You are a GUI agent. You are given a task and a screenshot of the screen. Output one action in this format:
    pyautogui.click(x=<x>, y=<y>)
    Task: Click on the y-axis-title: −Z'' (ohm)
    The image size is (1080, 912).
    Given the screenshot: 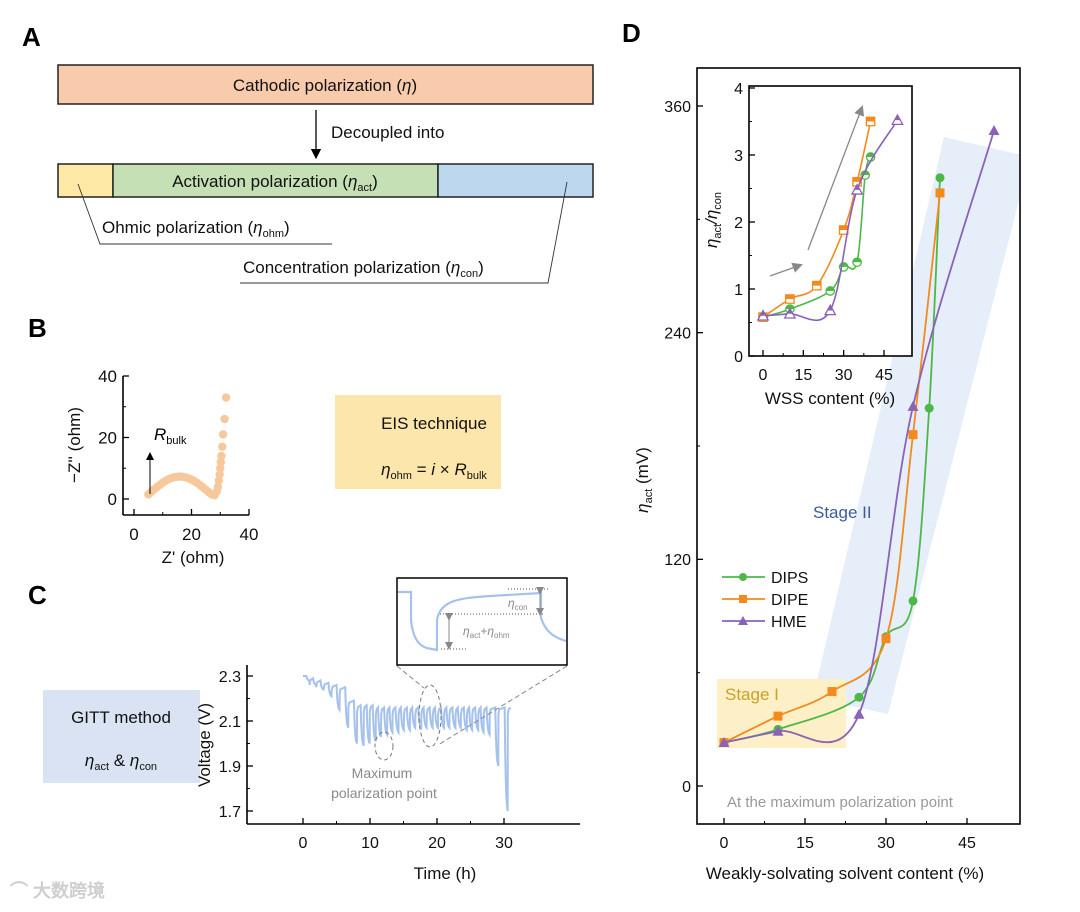 What is the action you would take?
    pyautogui.click(x=74, y=445)
    